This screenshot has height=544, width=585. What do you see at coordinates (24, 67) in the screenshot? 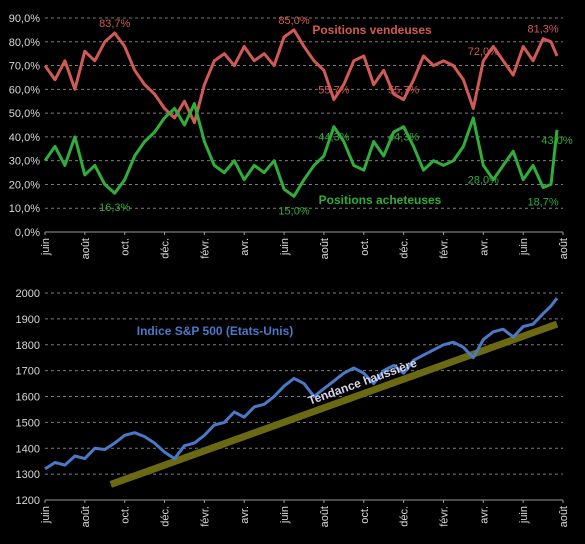
I see `y-tick-label: 70,0%` at bounding box center [24, 67].